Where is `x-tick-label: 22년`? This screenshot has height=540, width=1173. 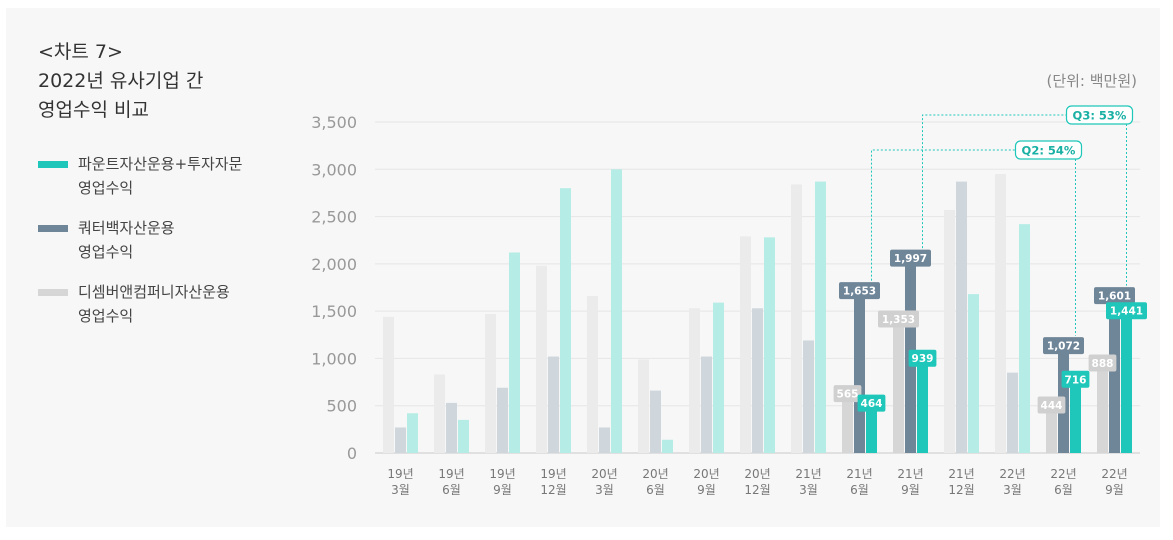 x-tick-label: 22년 is located at coordinates (1012, 474).